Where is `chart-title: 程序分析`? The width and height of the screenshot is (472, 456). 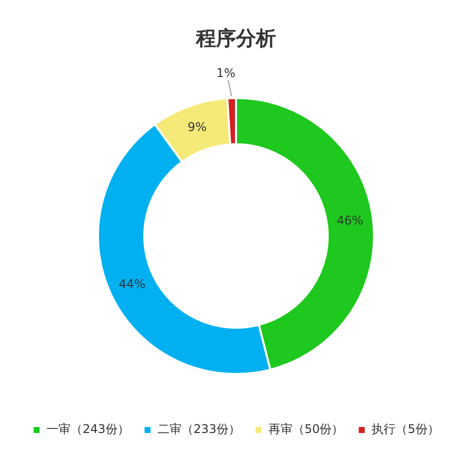
chart-title: 程序分析 is located at coordinates (235, 38).